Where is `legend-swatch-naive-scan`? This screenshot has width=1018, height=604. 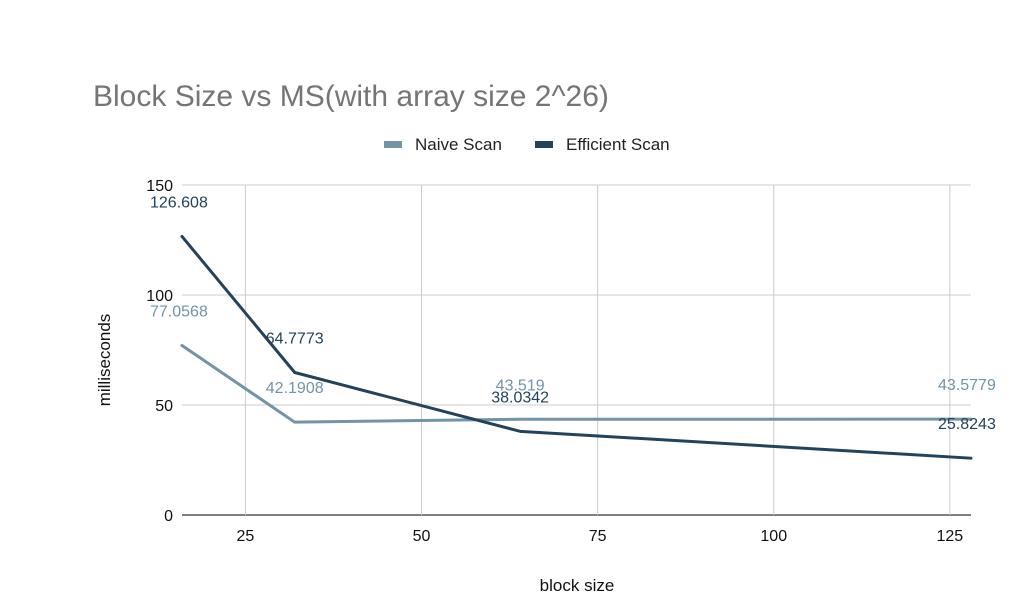
legend-swatch-naive-scan is located at coordinates (393, 144).